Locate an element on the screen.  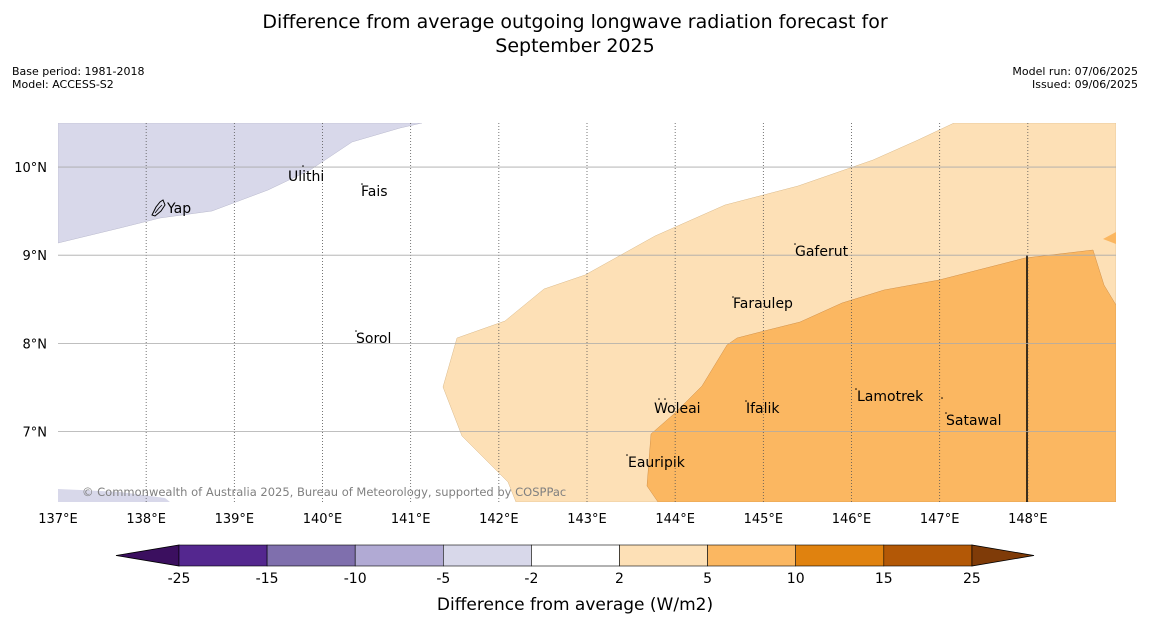
title-line-2: September 2025 is located at coordinates (575, 46).